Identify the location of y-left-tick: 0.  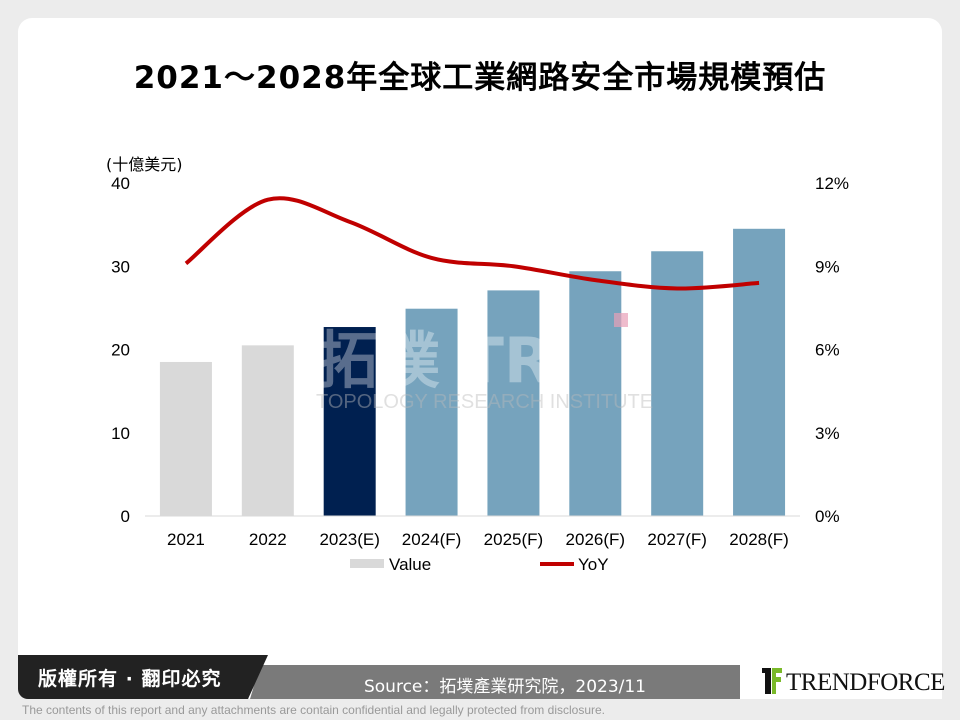
(125, 516).